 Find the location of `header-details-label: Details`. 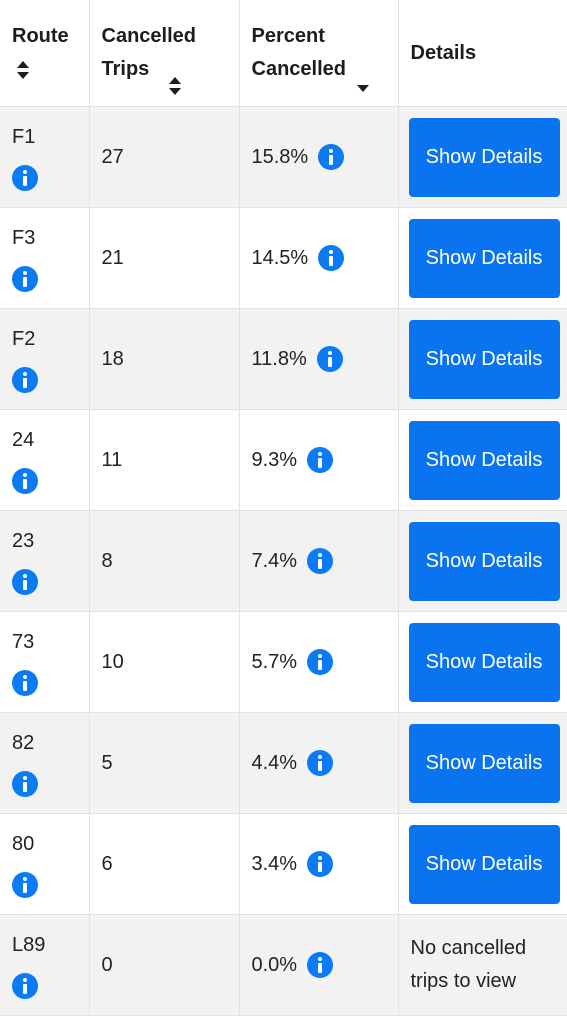

header-details-label: Details is located at coordinates (443, 52).